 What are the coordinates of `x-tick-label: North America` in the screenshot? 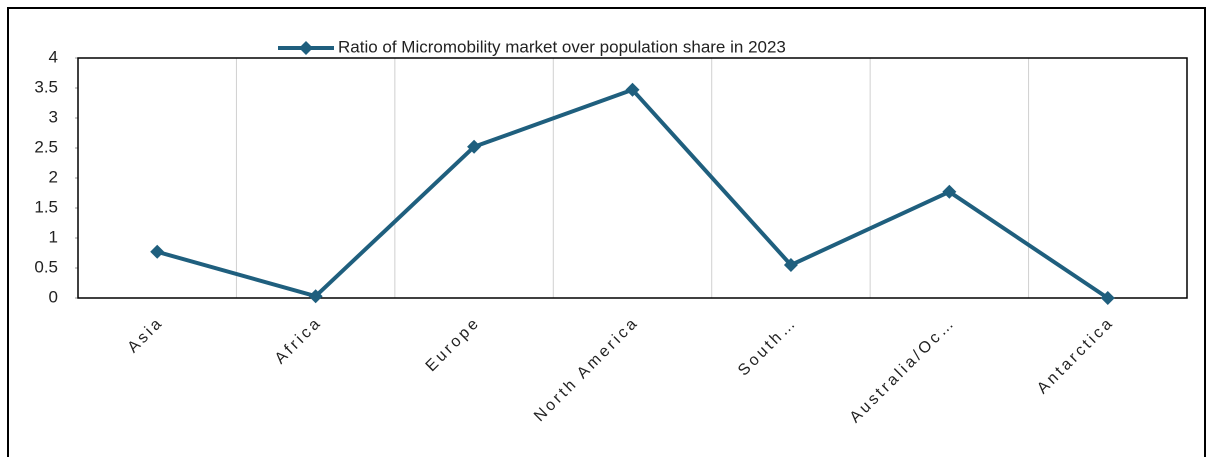 It's located at (586, 369).